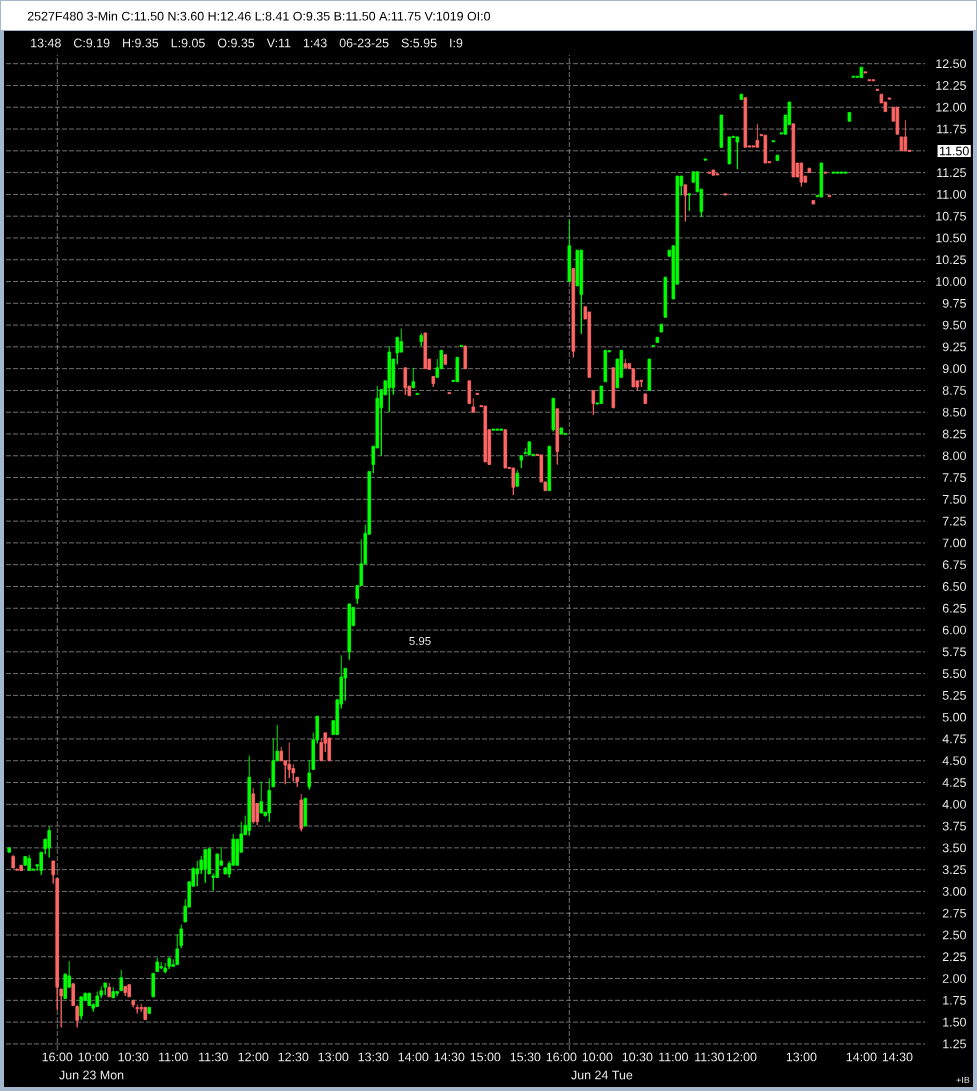  I want to click on y-tick-label: 4.25, so click(954, 782).